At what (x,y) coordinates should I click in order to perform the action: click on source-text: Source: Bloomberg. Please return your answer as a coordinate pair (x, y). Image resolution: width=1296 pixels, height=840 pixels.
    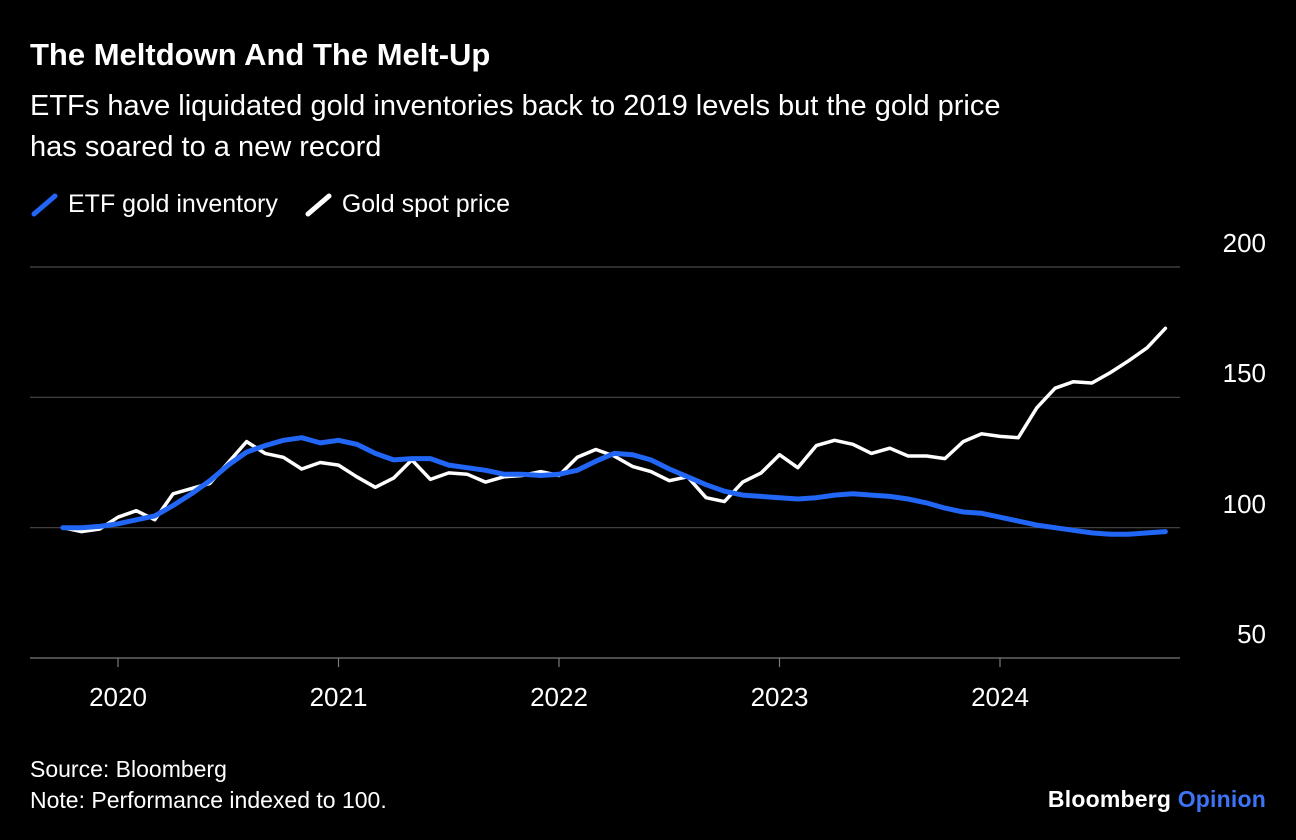
    Looking at the image, I should click on (128, 769).